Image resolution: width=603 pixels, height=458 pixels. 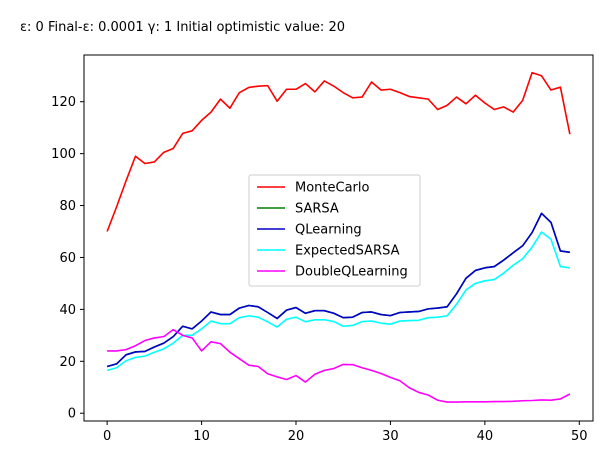 I want to click on y-tick-label: 0, so click(x=72, y=414).